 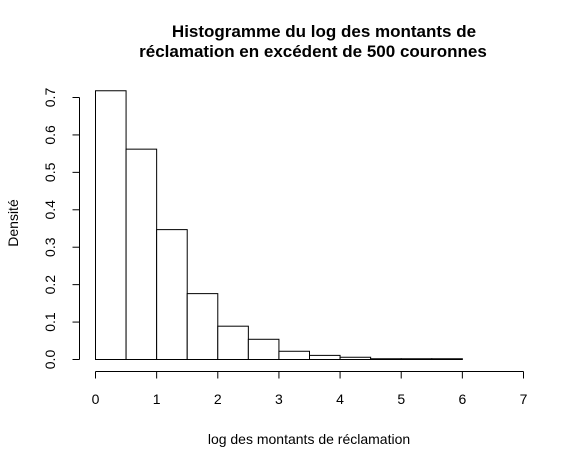 I want to click on y-tick-label: 0.4, so click(x=50, y=210).